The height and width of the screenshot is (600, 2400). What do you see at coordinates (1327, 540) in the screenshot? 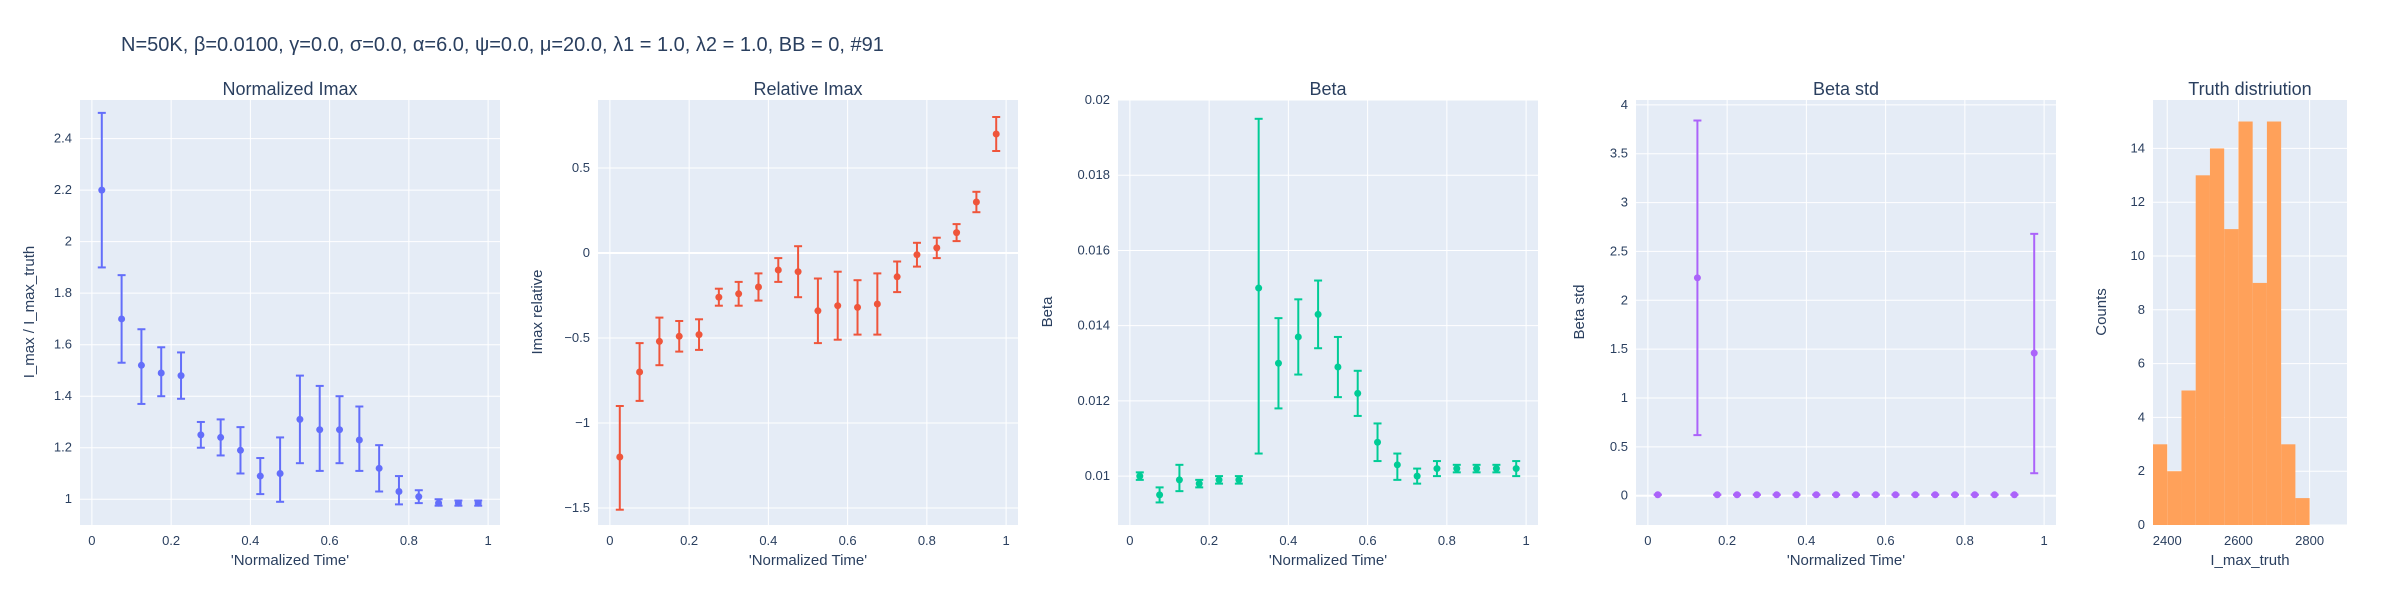
I see `x-tick-labels: 0 0.2 0.4 0.6 0.8 1` at bounding box center [1327, 540].